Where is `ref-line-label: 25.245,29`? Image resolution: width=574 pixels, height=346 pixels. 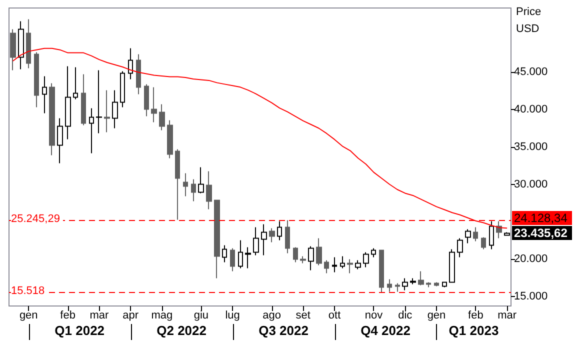 ref-line-label: 25.245,29 is located at coordinates (37, 219).